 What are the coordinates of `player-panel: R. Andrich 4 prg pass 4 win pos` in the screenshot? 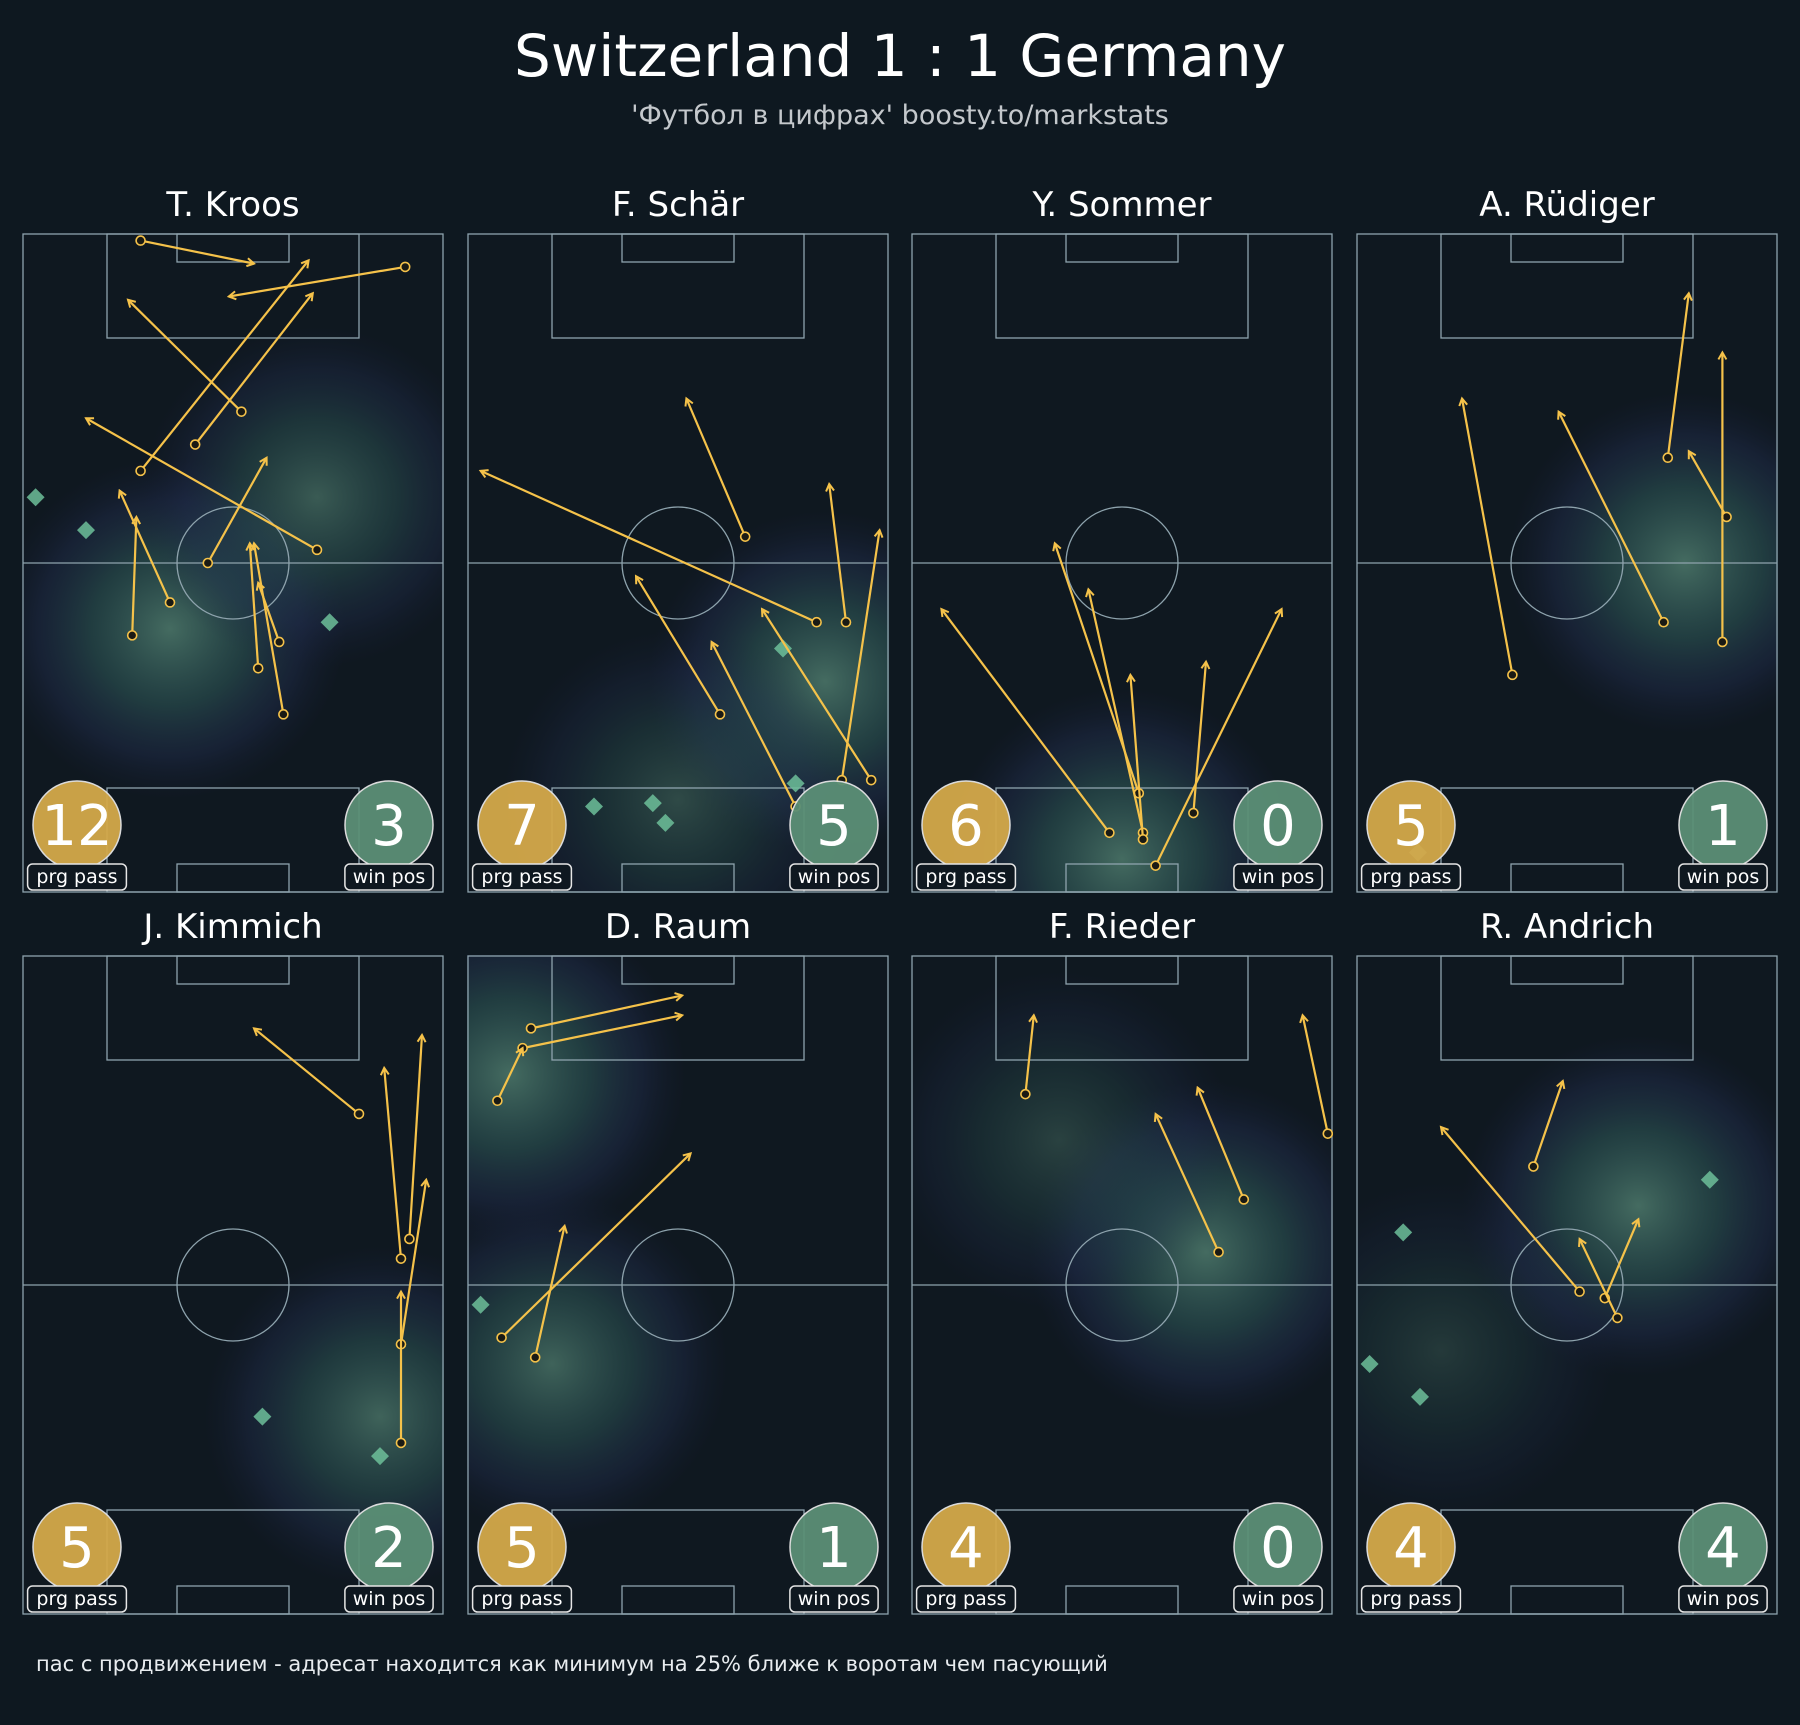 It's located at (1567, 1262).